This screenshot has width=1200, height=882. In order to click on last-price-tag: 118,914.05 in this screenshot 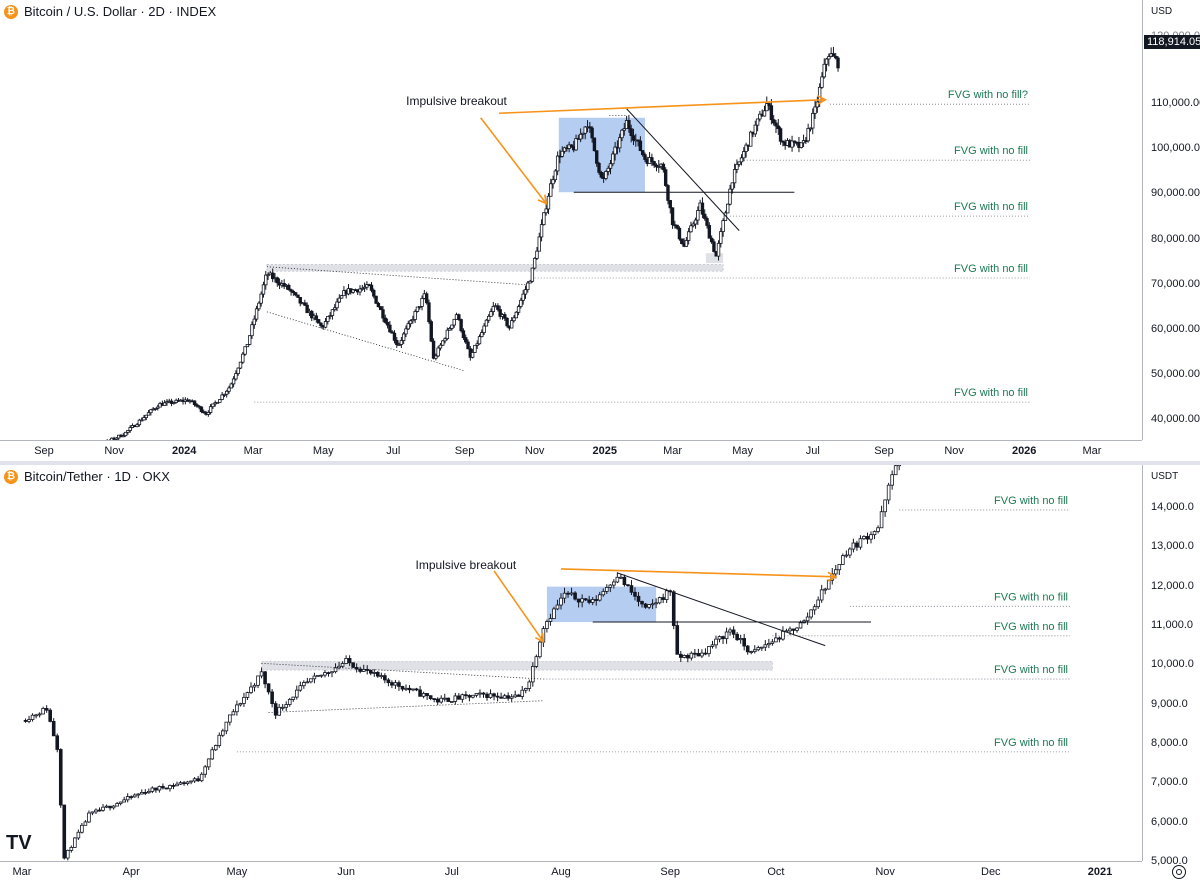, I will do `click(1172, 42)`.